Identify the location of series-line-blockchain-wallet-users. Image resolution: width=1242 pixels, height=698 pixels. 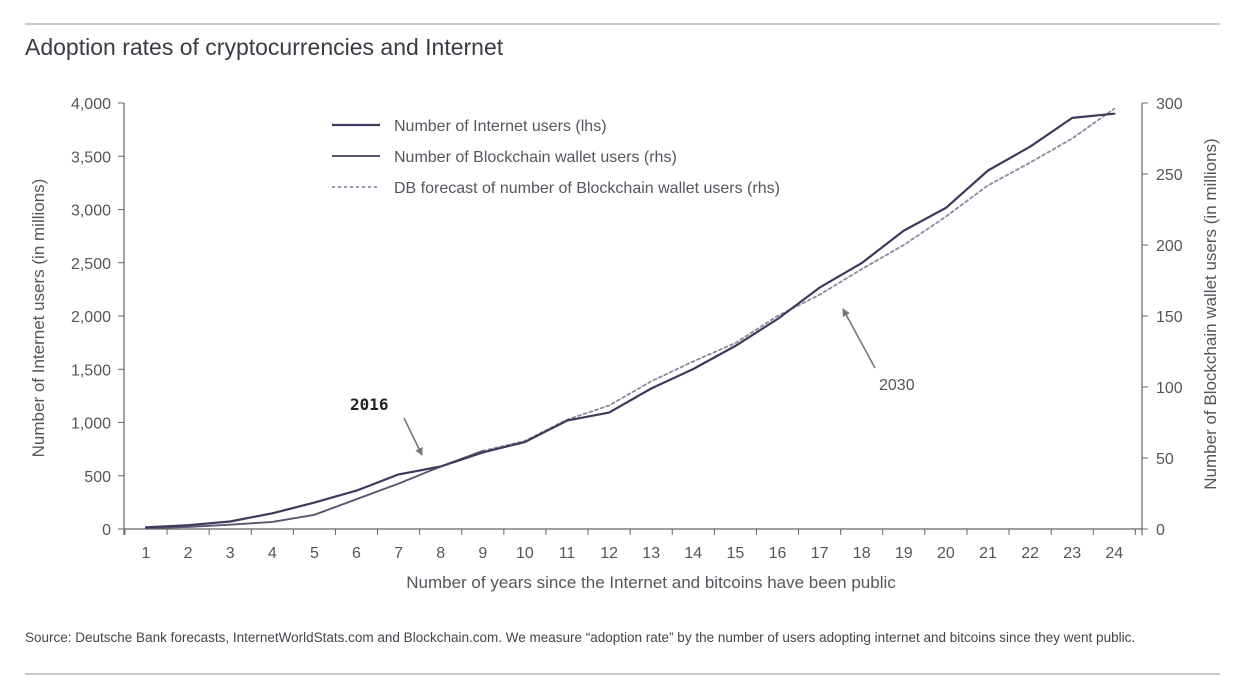
(314, 489).